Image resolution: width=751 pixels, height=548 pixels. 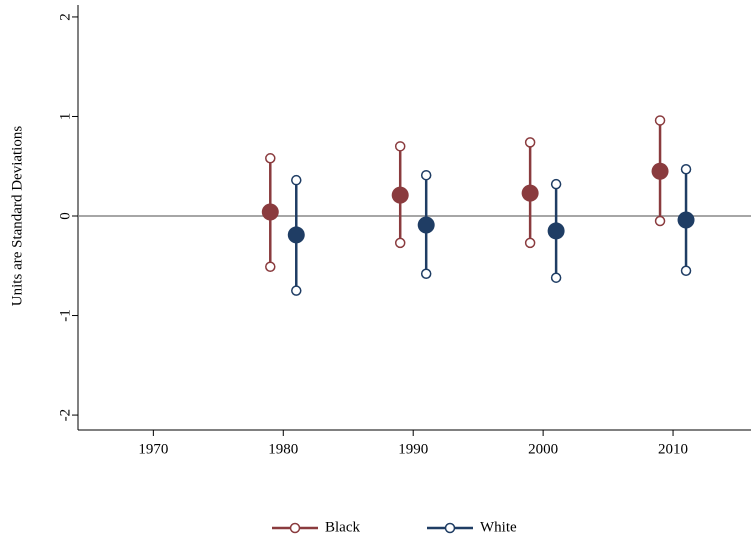 What do you see at coordinates (283, 449) in the screenshot?
I see `x-tick-label: 1980` at bounding box center [283, 449].